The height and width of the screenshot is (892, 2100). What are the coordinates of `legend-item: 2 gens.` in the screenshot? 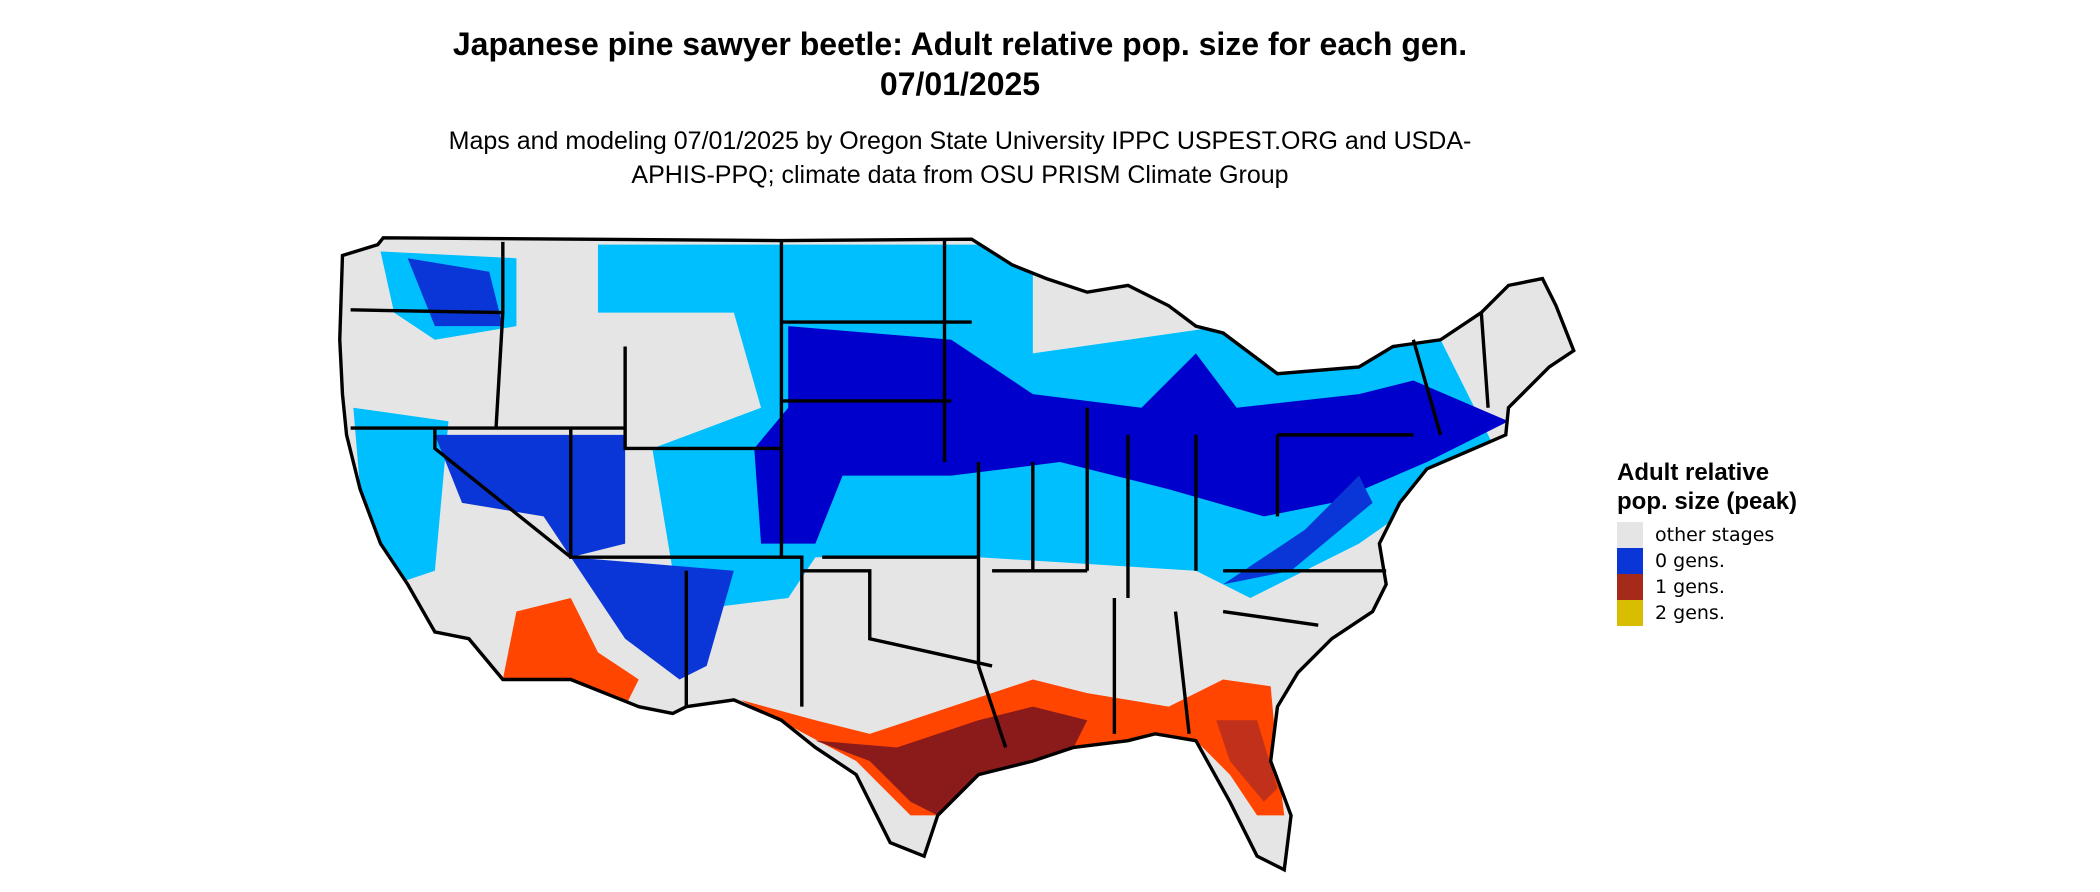 It's located at (1709, 613).